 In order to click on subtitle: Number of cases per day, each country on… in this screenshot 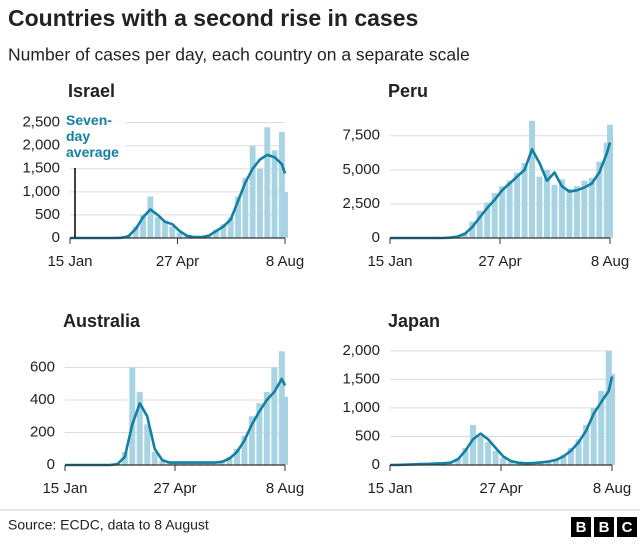, I will do `click(239, 55)`.